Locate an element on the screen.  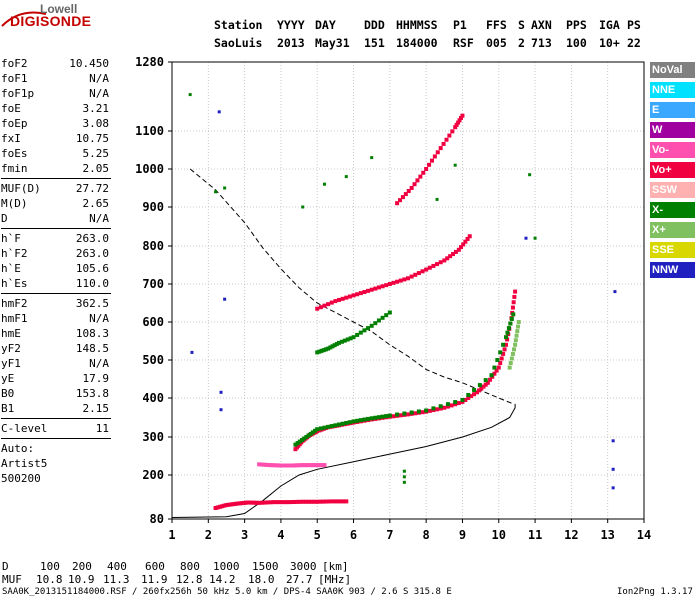
header-col-value: 10+ is located at coordinates (609, 43).